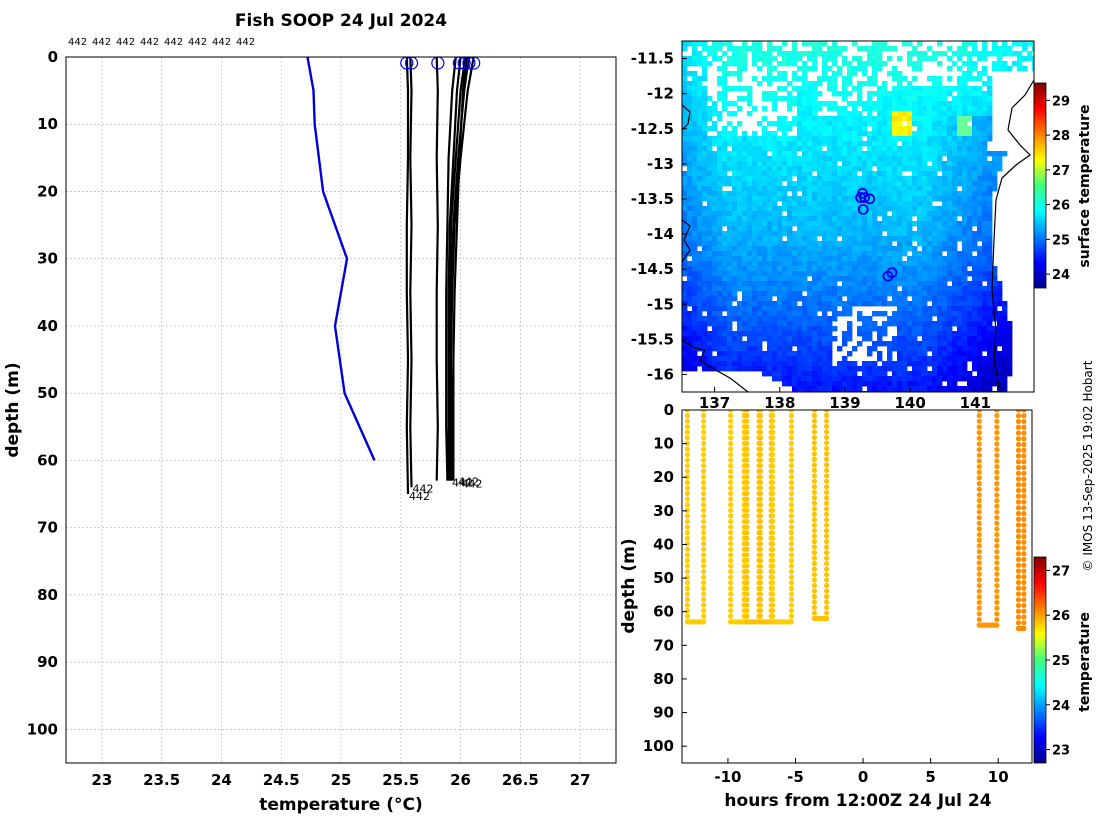 The height and width of the screenshot is (820, 1100). Describe the element at coordinates (998, 777) in the screenshot. I see `depth-time-x-tick-label: 10` at that location.